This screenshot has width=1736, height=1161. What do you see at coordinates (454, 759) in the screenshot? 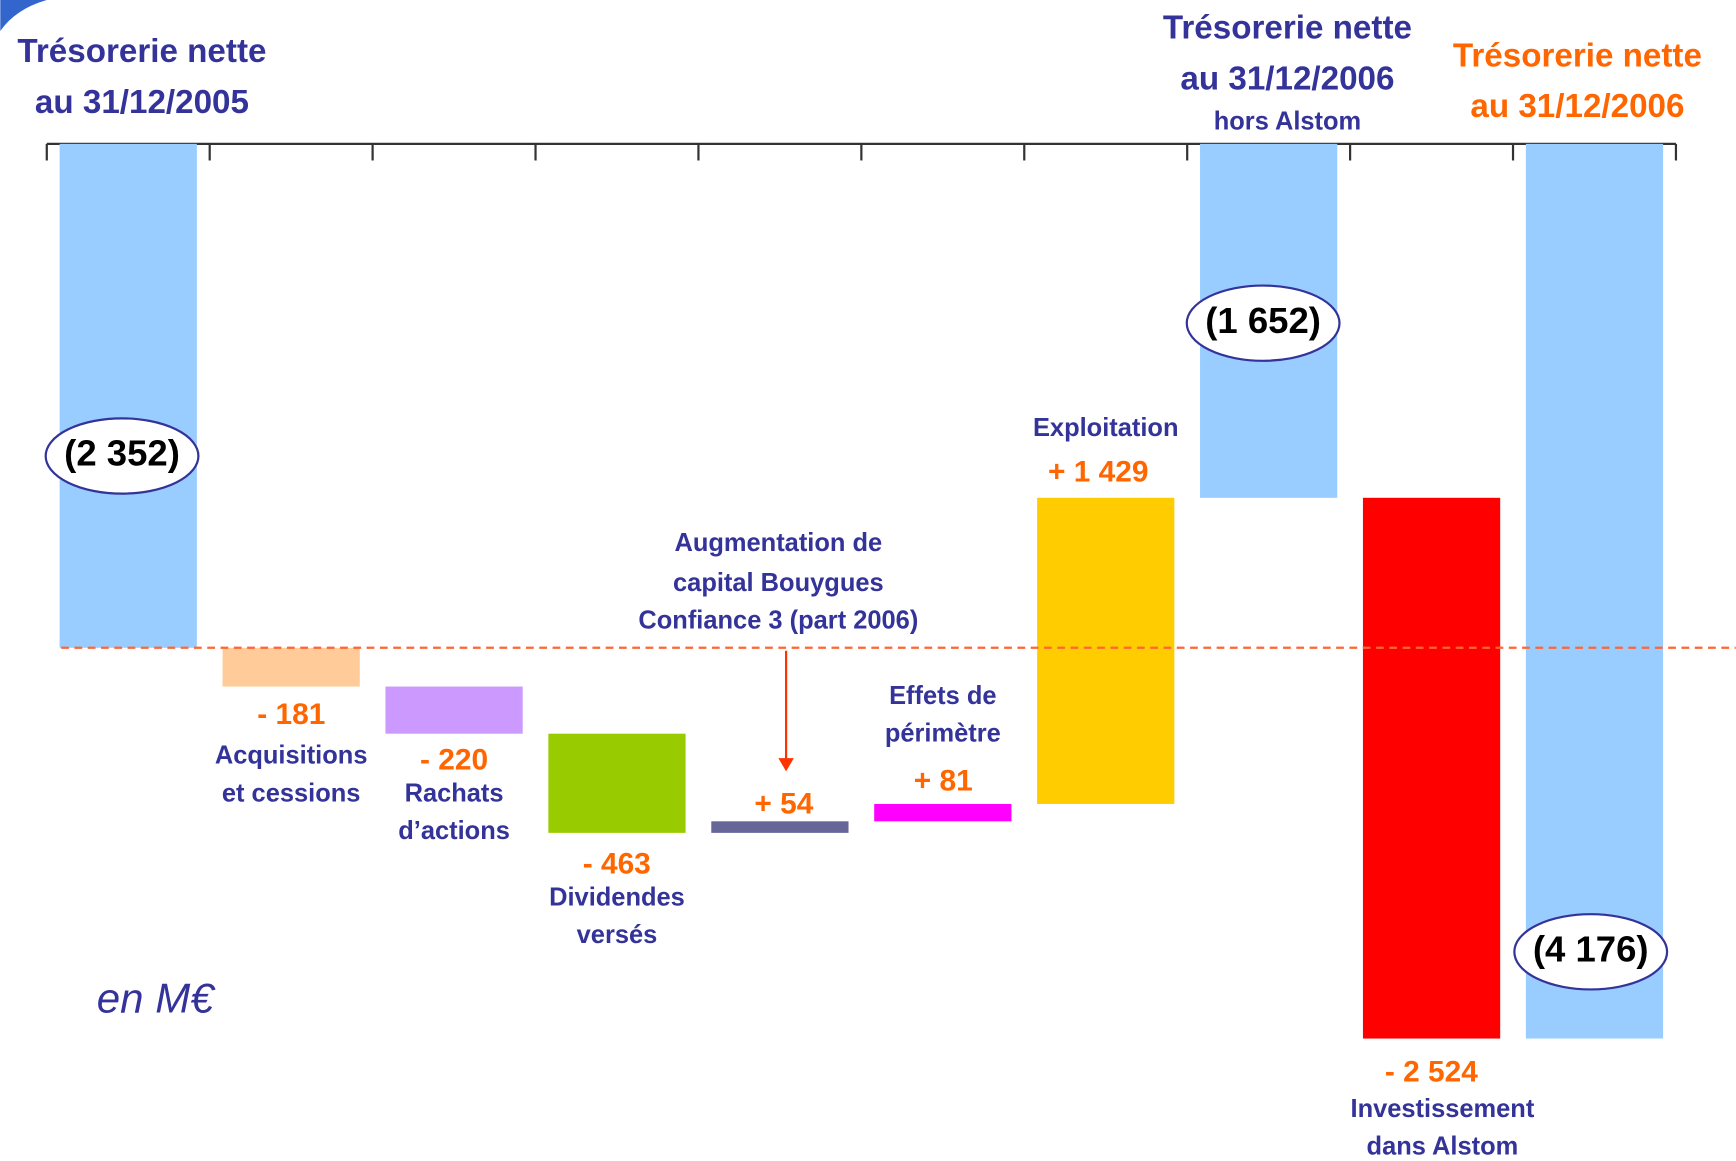
I see `value-label: - 220` at bounding box center [454, 759].